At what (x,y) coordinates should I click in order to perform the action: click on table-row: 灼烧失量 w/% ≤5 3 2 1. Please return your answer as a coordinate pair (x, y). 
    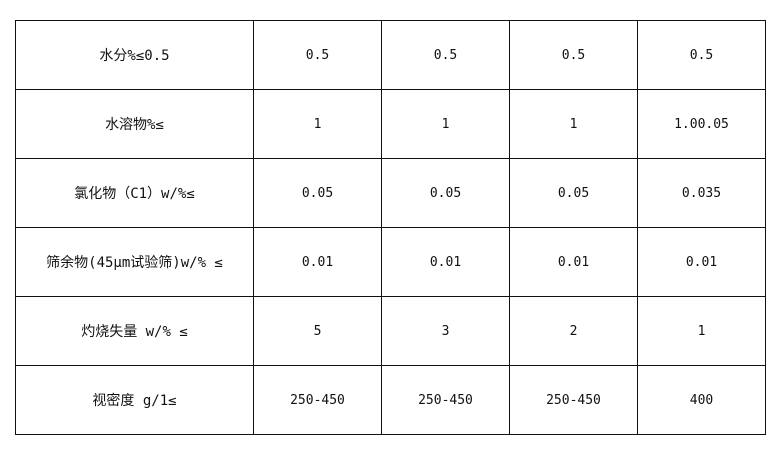
    Looking at the image, I should click on (390, 331).